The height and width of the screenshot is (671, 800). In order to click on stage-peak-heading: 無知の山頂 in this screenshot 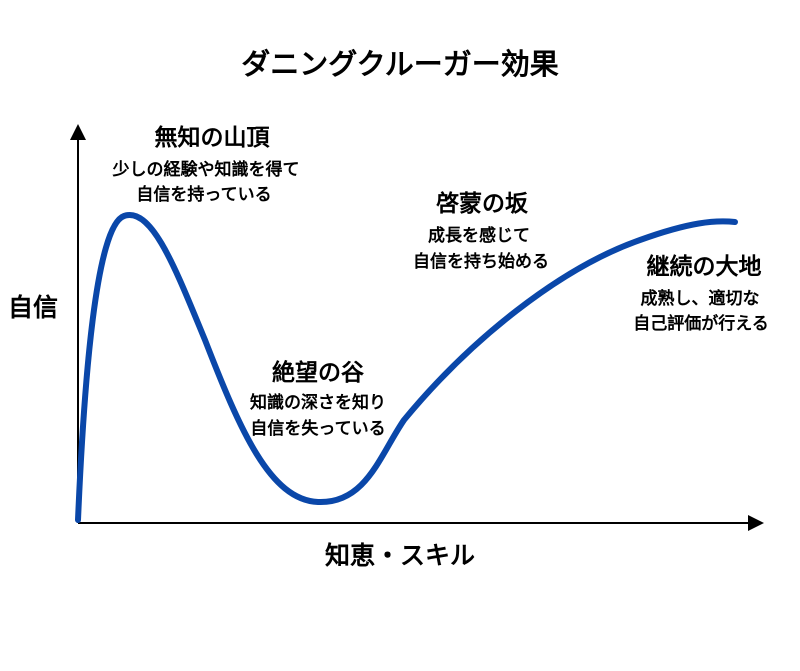, I will do `click(212, 138)`.